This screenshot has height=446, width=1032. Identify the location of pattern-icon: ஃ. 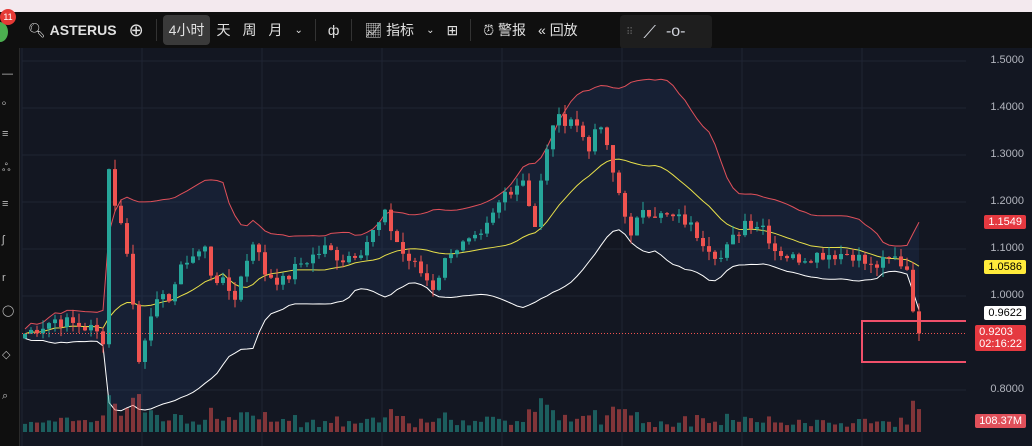
(6, 168).